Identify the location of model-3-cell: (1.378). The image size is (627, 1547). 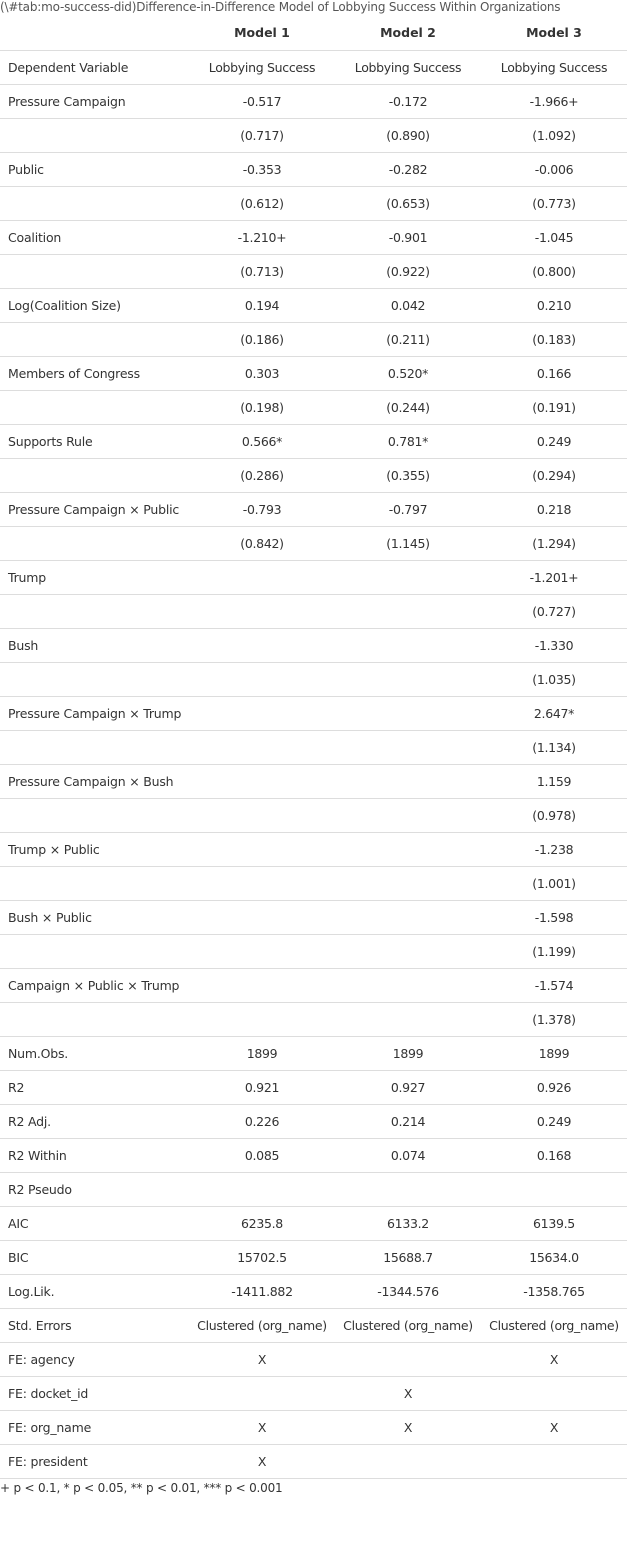
(554, 1019).